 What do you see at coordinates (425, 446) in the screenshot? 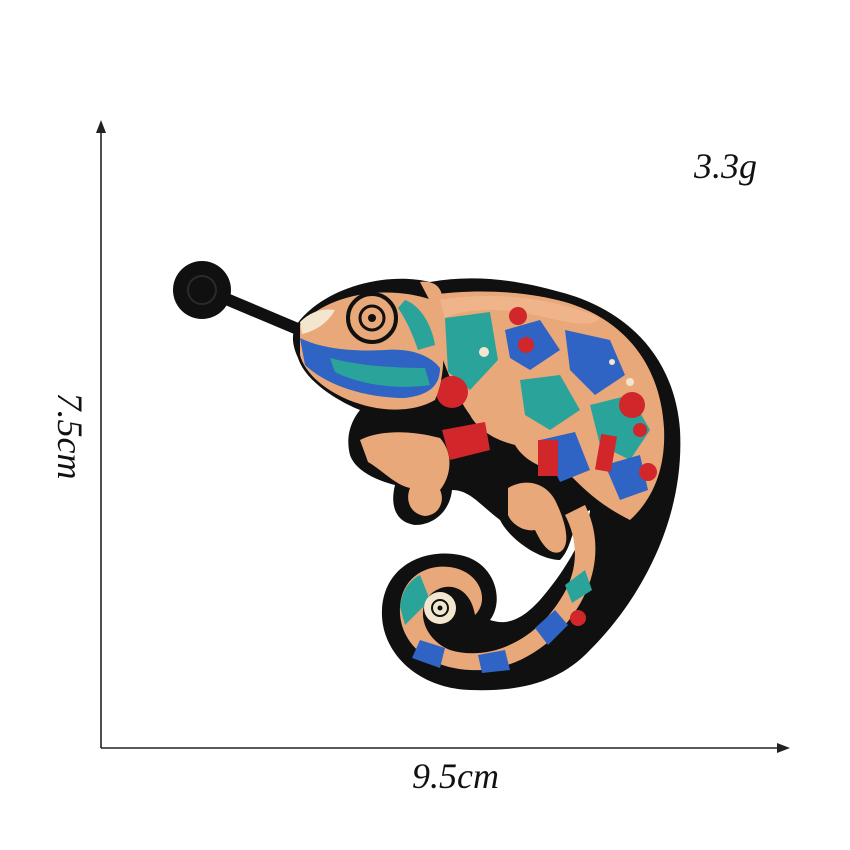
I see `front-leg` at bounding box center [425, 446].